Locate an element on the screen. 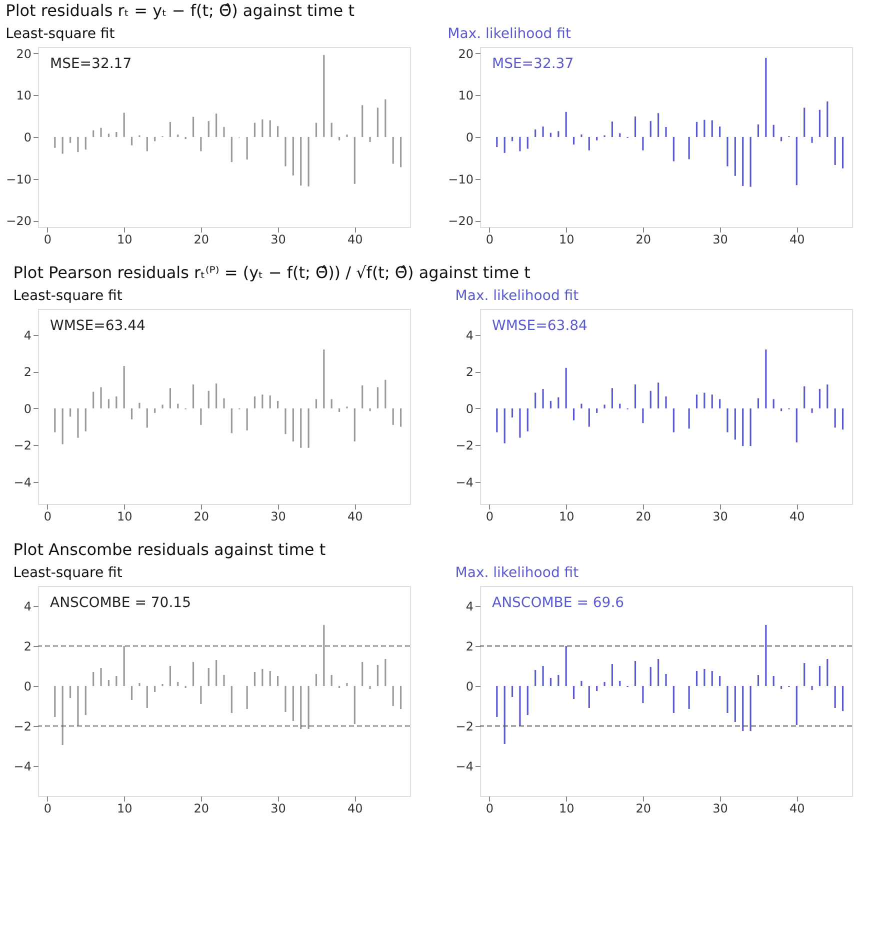  annotation: MSE=32.17 is located at coordinates (91, 64).